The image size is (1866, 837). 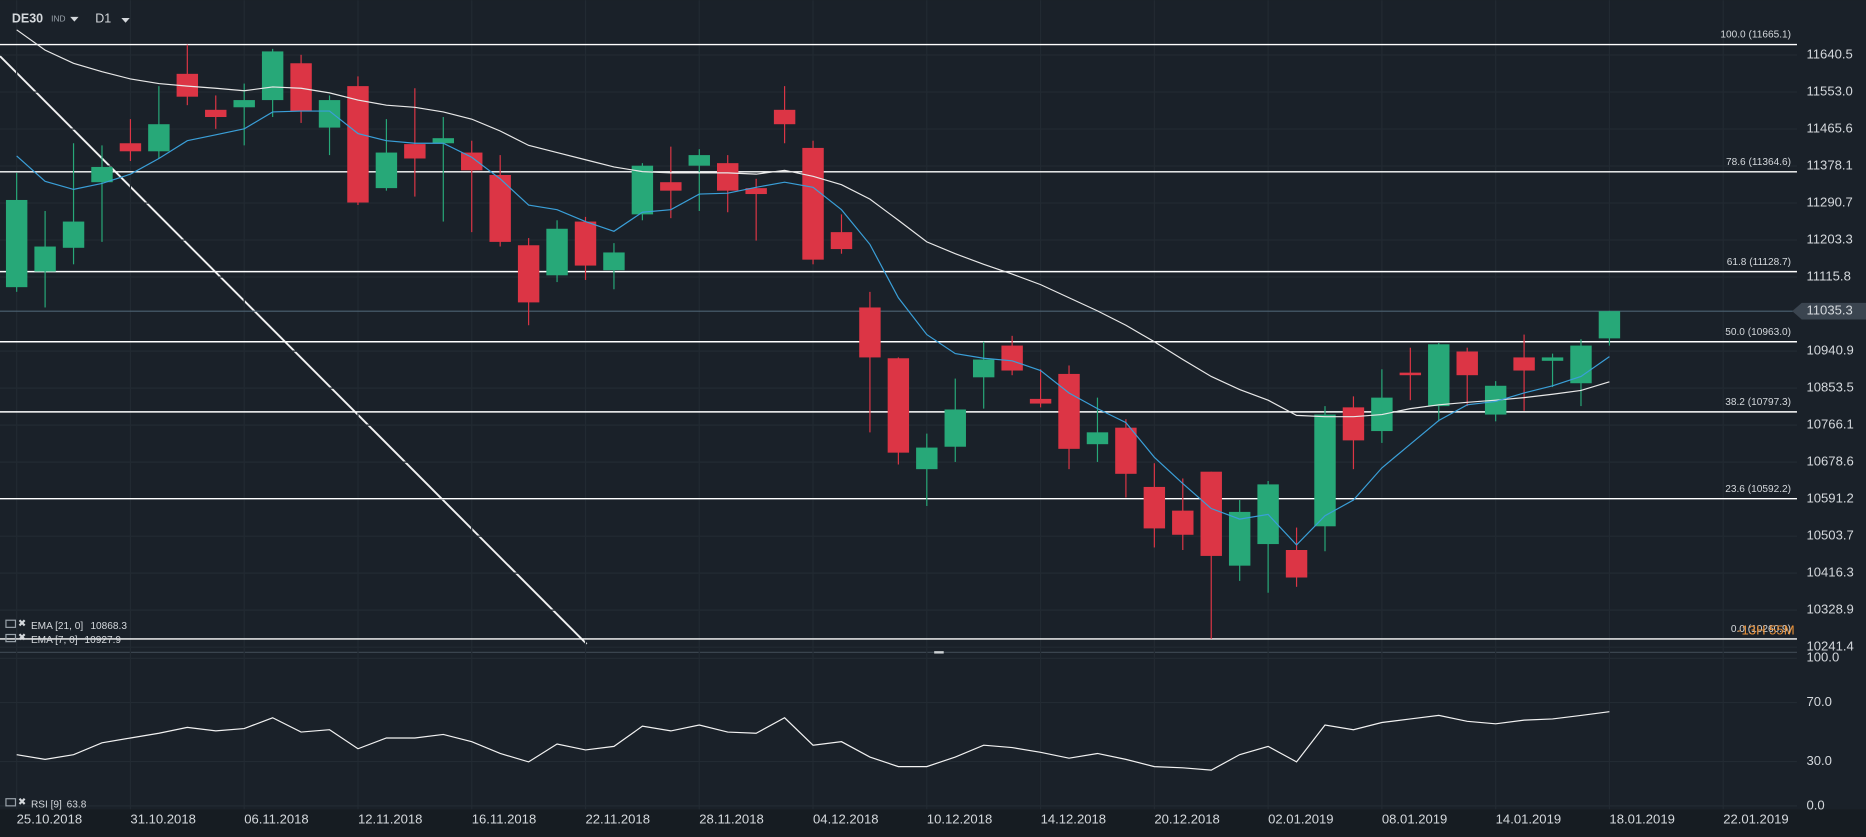 I want to click on fib-label: 78.6 (11364.6), so click(x=1758, y=162).